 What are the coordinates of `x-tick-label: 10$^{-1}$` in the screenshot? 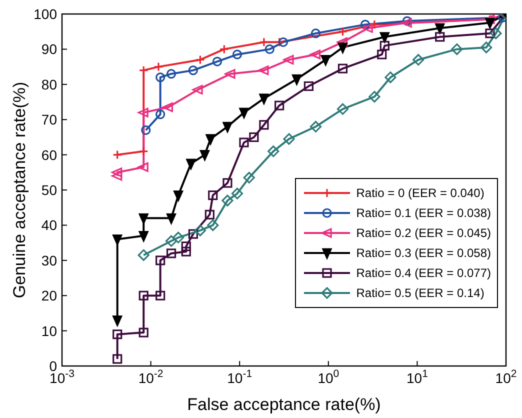 It's located at (239, 377).